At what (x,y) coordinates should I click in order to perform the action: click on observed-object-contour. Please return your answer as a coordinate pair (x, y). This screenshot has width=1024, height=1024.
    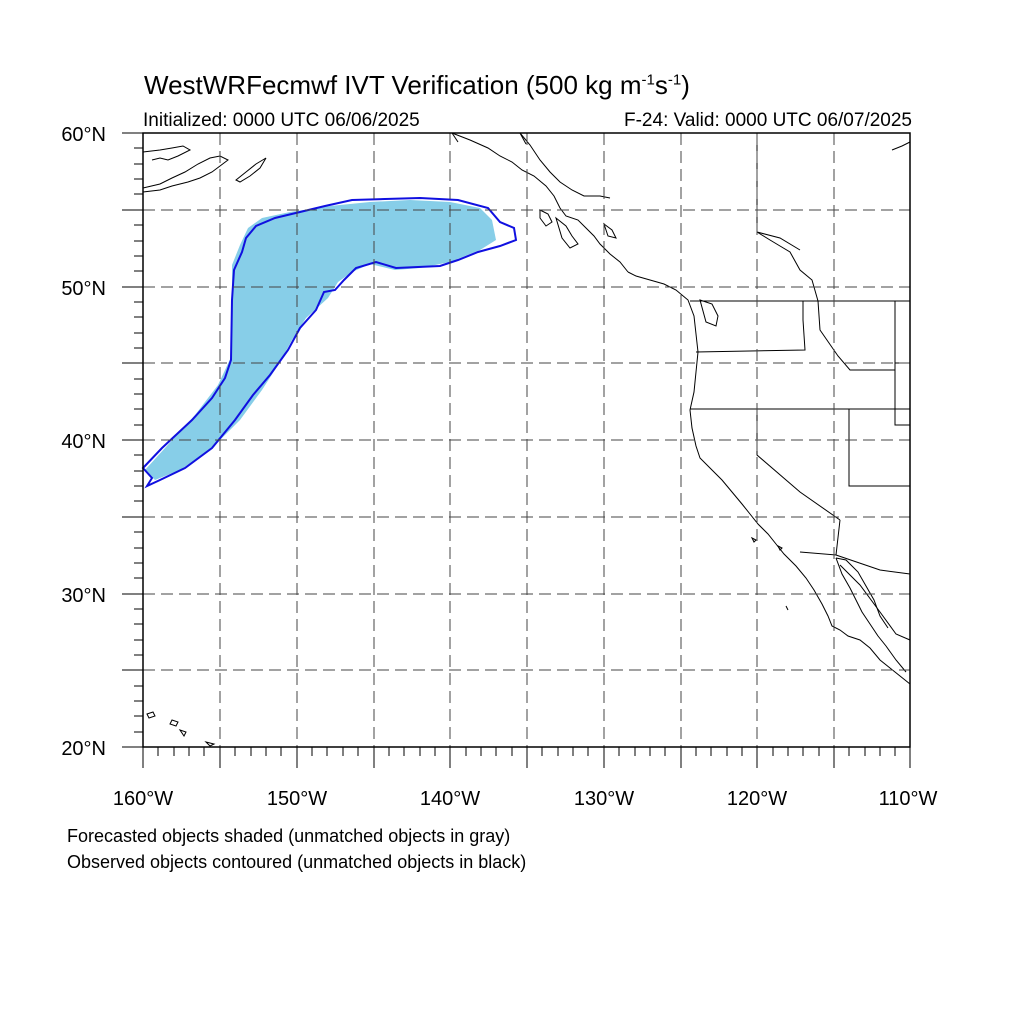
    Looking at the image, I should click on (329, 342).